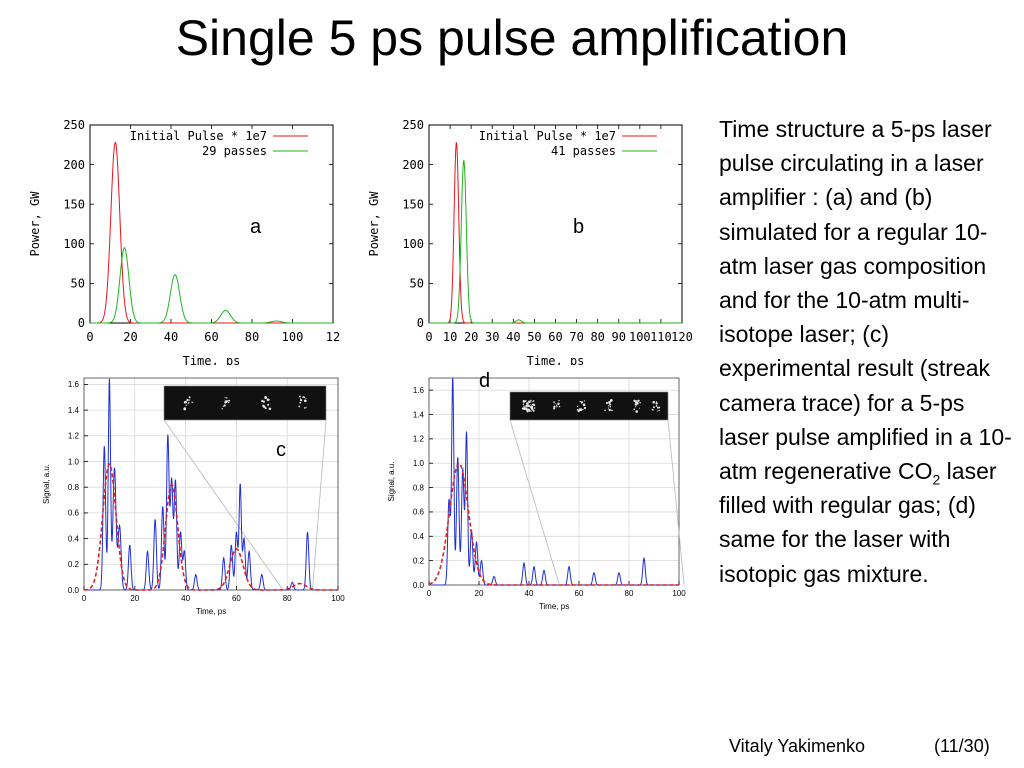  I want to click on y-tick-label: 50, so click(78, 284).